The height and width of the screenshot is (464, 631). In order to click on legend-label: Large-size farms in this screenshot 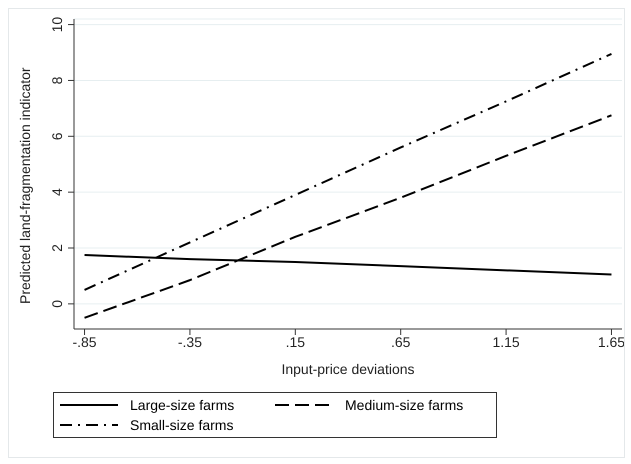, I will do `click(182, 405)`.